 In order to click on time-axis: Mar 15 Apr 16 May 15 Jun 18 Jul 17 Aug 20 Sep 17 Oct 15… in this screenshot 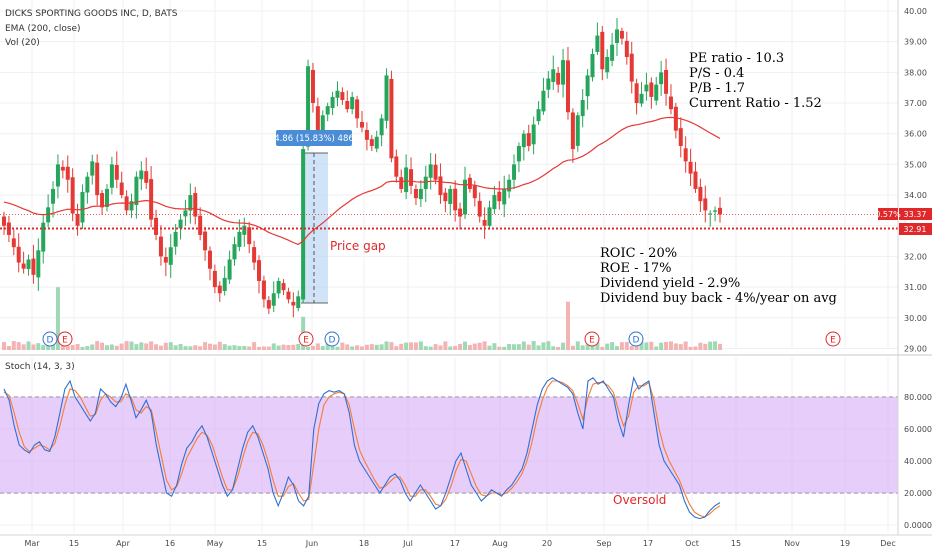, I will do `click(459, 543)`.